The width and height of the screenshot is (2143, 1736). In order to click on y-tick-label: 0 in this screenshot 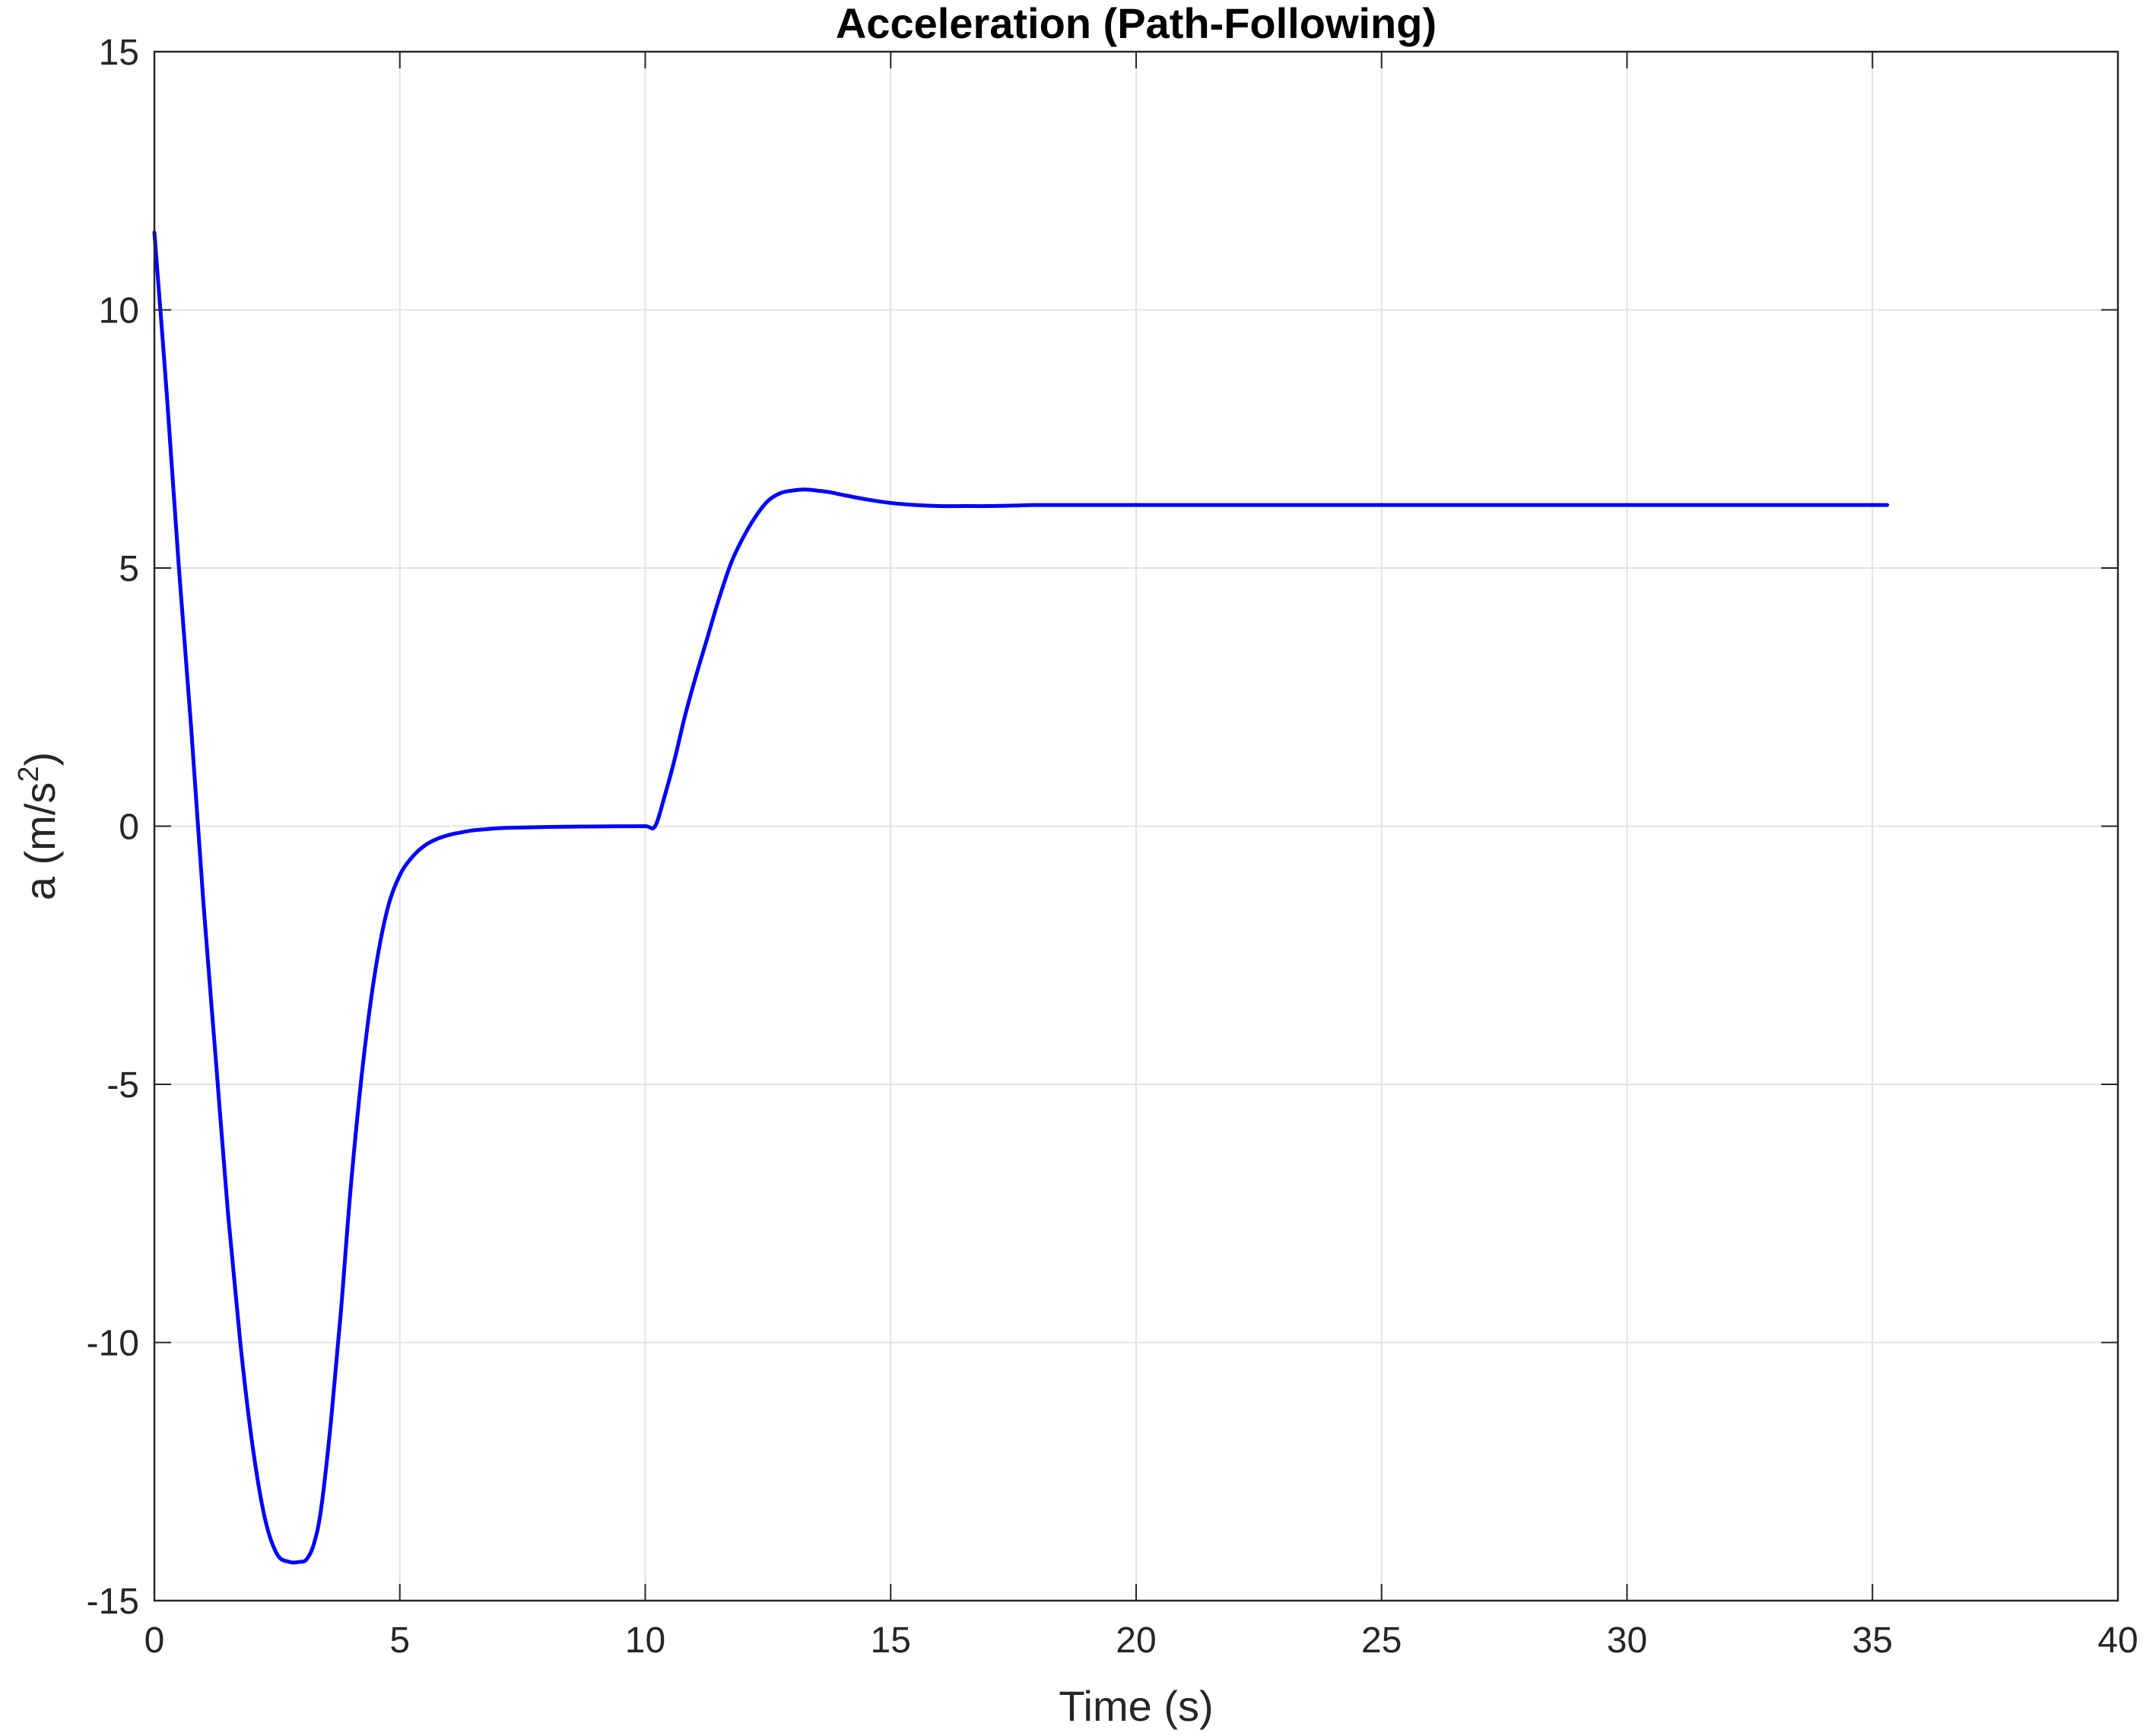, I will do `click(129, 828)`.